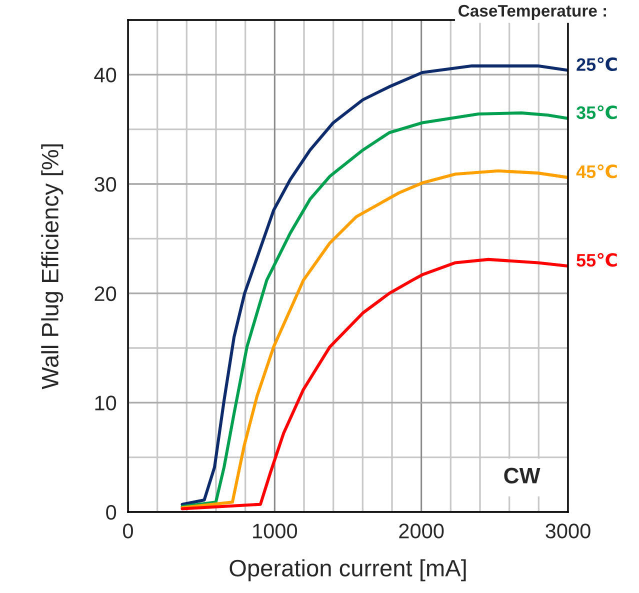  What do you see at coordinates (421, 531) in the screenshot?
I see `x-tick-label: 2000` at bounding box center [421, 531].